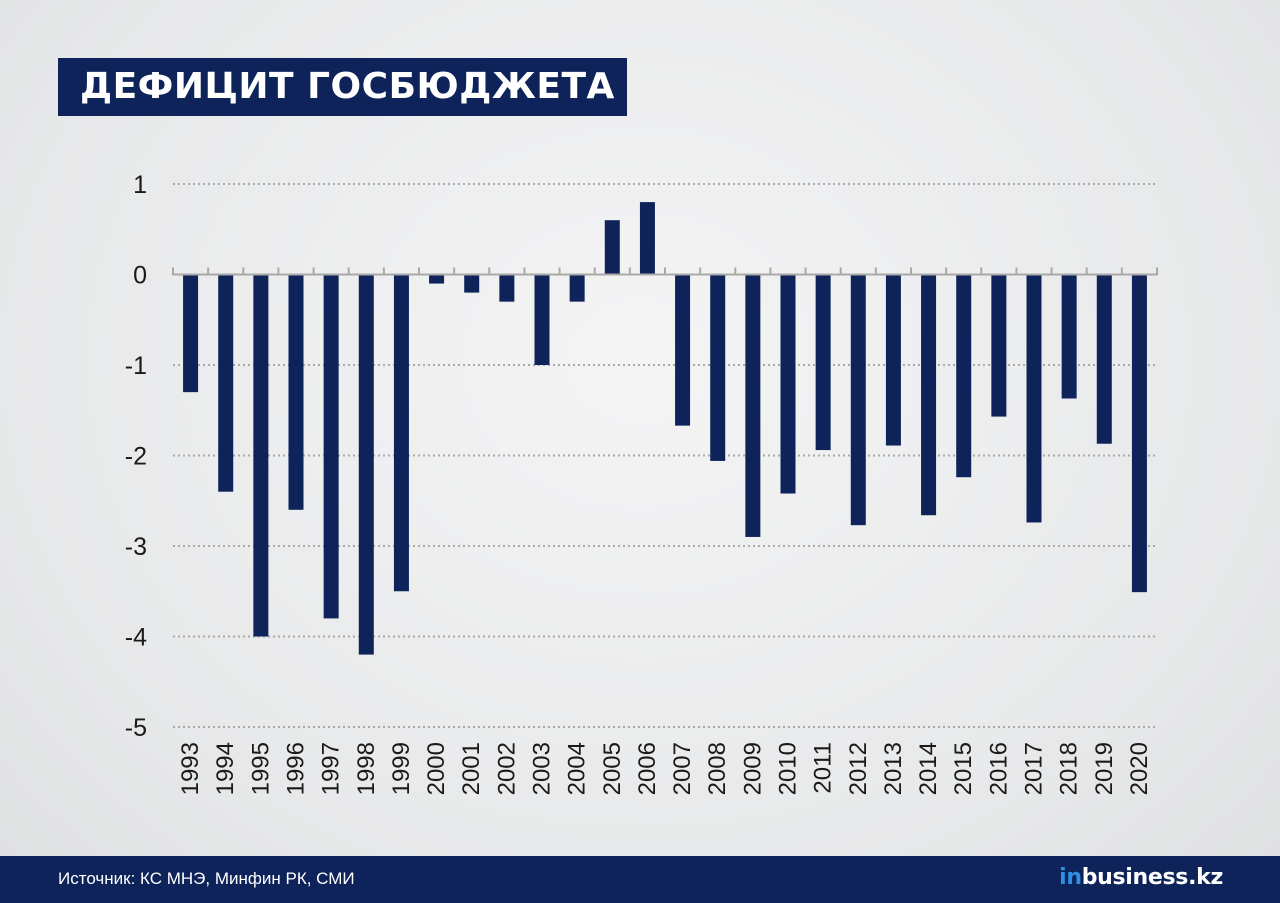 This screenshot has height=903, width=1280. I want to click on bar-2009, so click(753, 405).